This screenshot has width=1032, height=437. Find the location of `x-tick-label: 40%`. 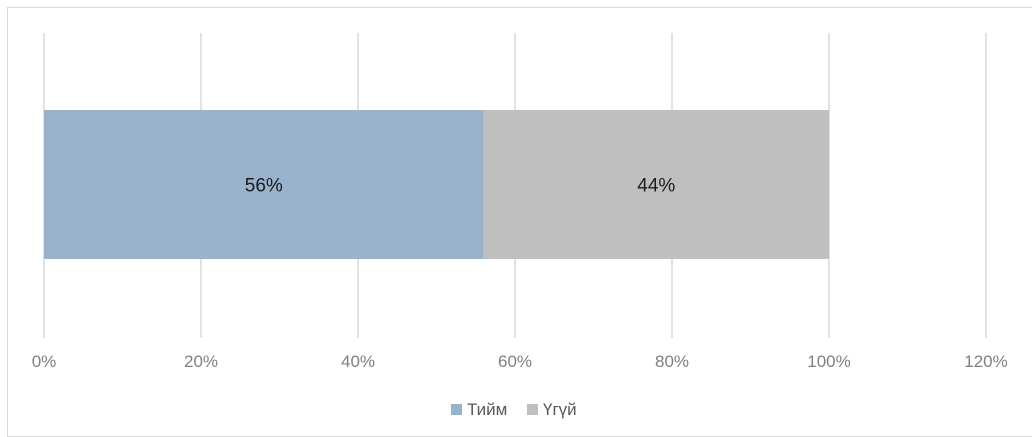

x-tick-label: 40% is located at coordinates (358, 361).